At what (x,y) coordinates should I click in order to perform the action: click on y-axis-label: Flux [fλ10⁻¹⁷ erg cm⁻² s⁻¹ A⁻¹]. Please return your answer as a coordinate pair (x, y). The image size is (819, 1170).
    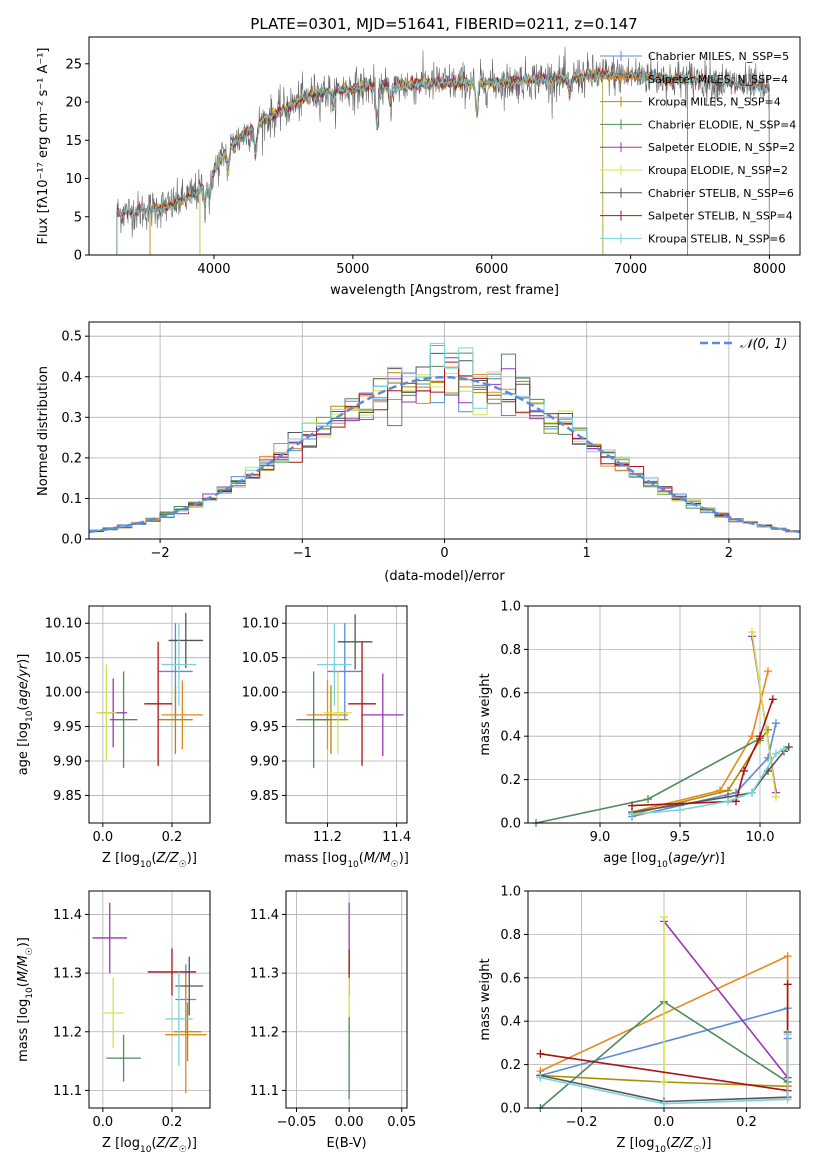
    Looking at the image, I should click on (43, 146).